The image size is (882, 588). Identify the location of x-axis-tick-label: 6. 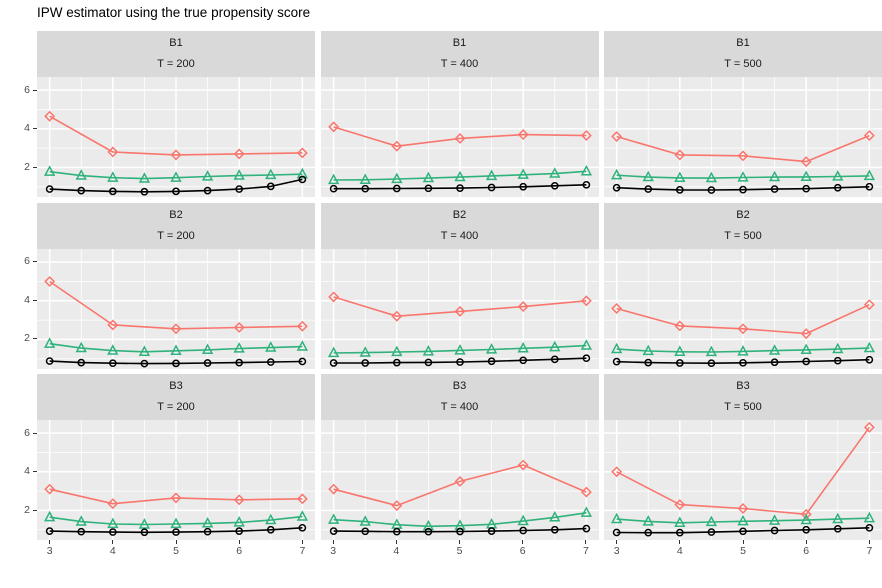
(806, 551).